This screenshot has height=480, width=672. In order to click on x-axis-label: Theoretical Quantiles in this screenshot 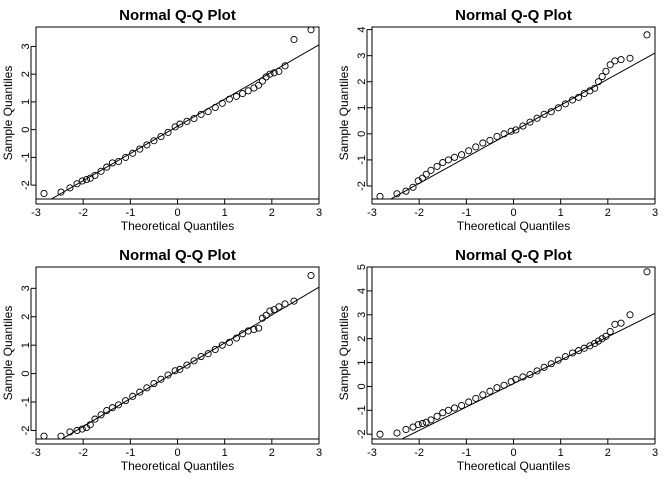, I will do `click(177, 466)`.